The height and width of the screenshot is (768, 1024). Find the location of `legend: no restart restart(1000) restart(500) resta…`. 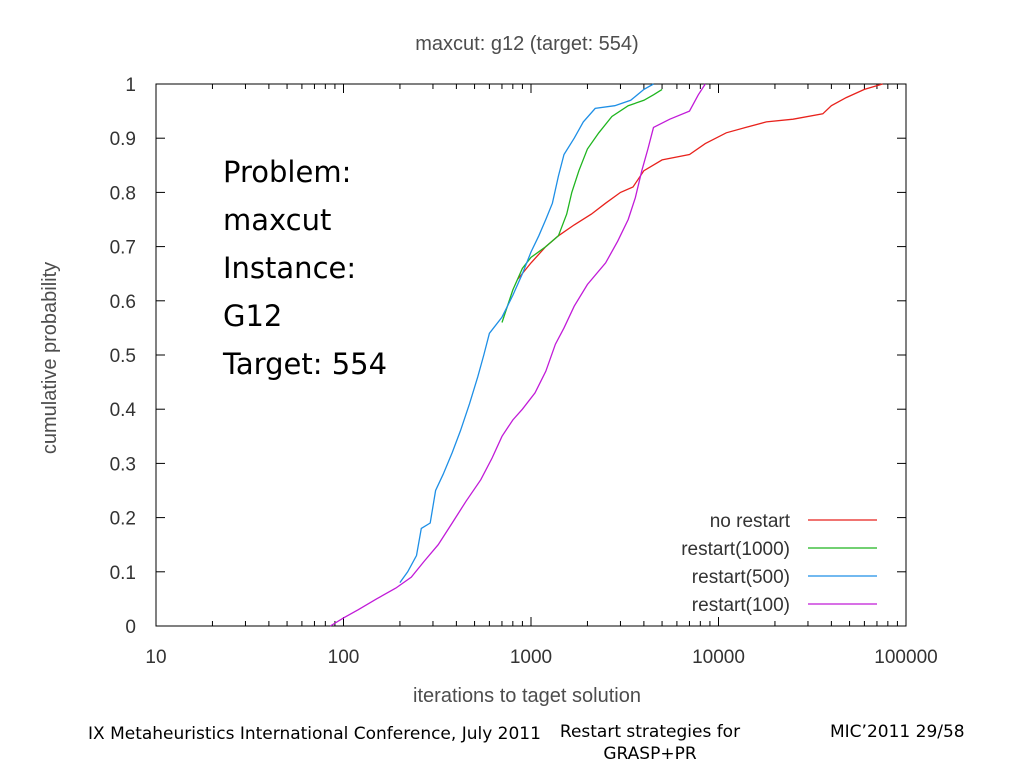

legend: no restart restart(1000) restart(500) resta… is located at coordinates (779, 563).